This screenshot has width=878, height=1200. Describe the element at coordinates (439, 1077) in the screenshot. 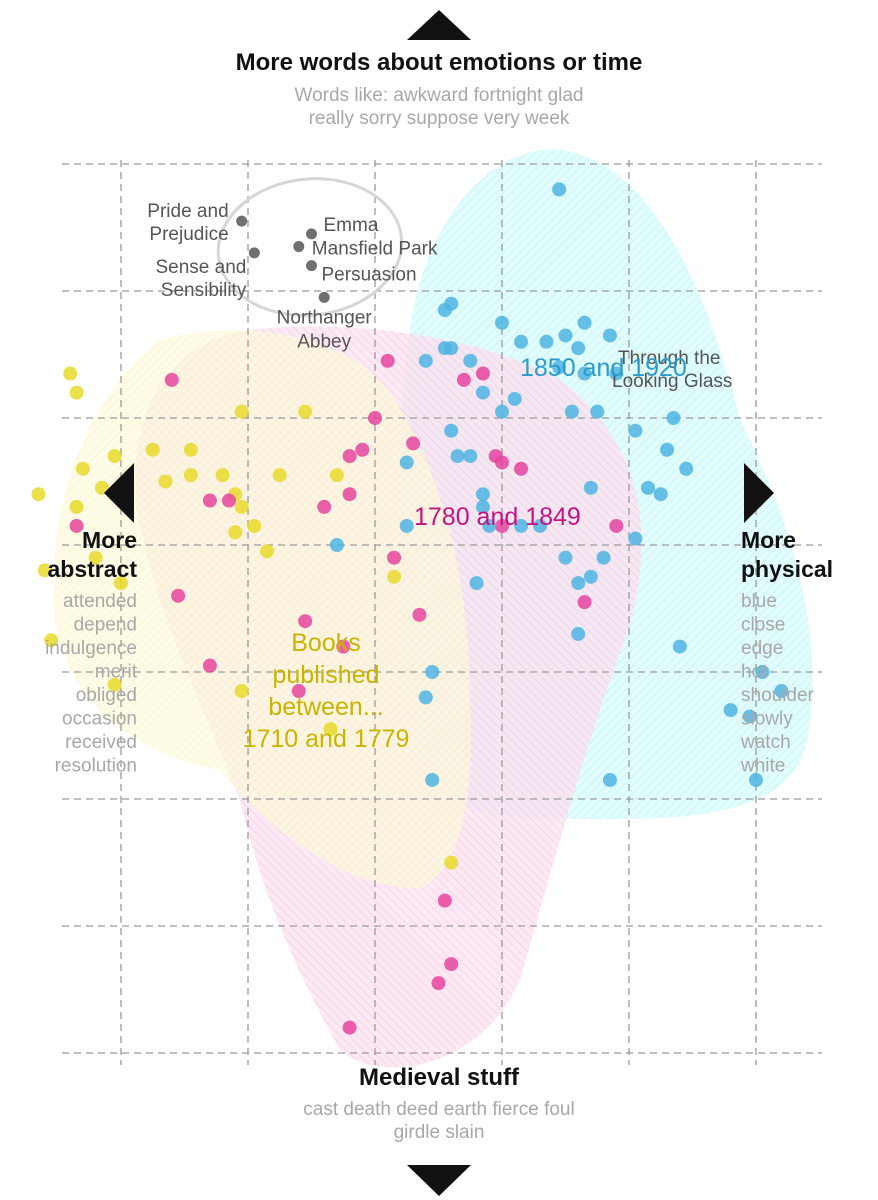

I see `bottom-axis-title: Medieval stuff` at that location.